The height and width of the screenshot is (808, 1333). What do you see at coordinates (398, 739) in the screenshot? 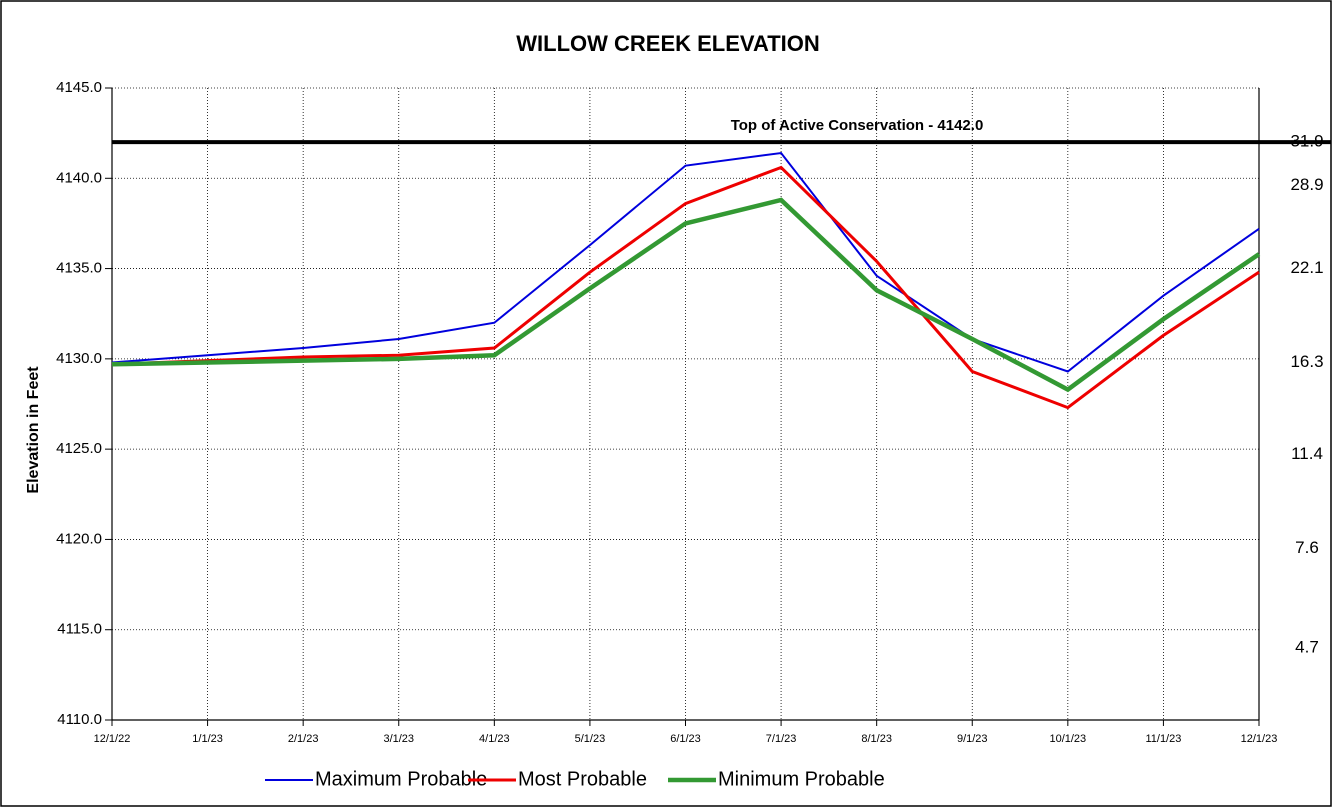
I see `x-tick-label: 3/1/23` at bounding box center [398, 739].